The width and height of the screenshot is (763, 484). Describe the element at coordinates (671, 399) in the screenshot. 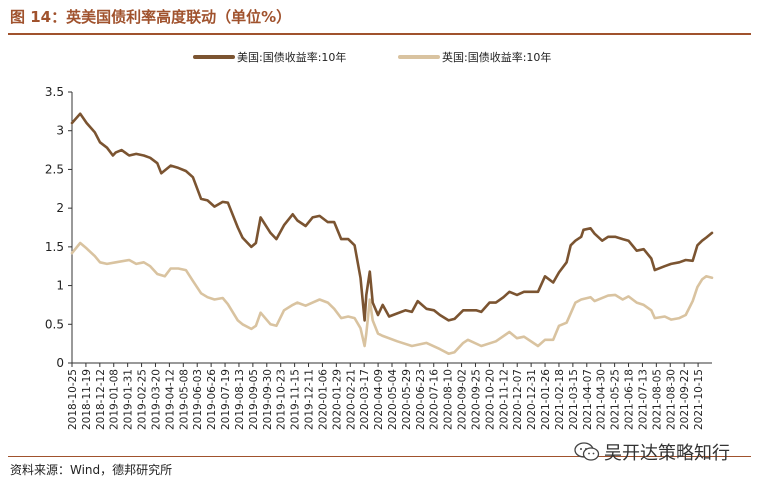

I see `x-tick-label: 2021-08-30` at that location.